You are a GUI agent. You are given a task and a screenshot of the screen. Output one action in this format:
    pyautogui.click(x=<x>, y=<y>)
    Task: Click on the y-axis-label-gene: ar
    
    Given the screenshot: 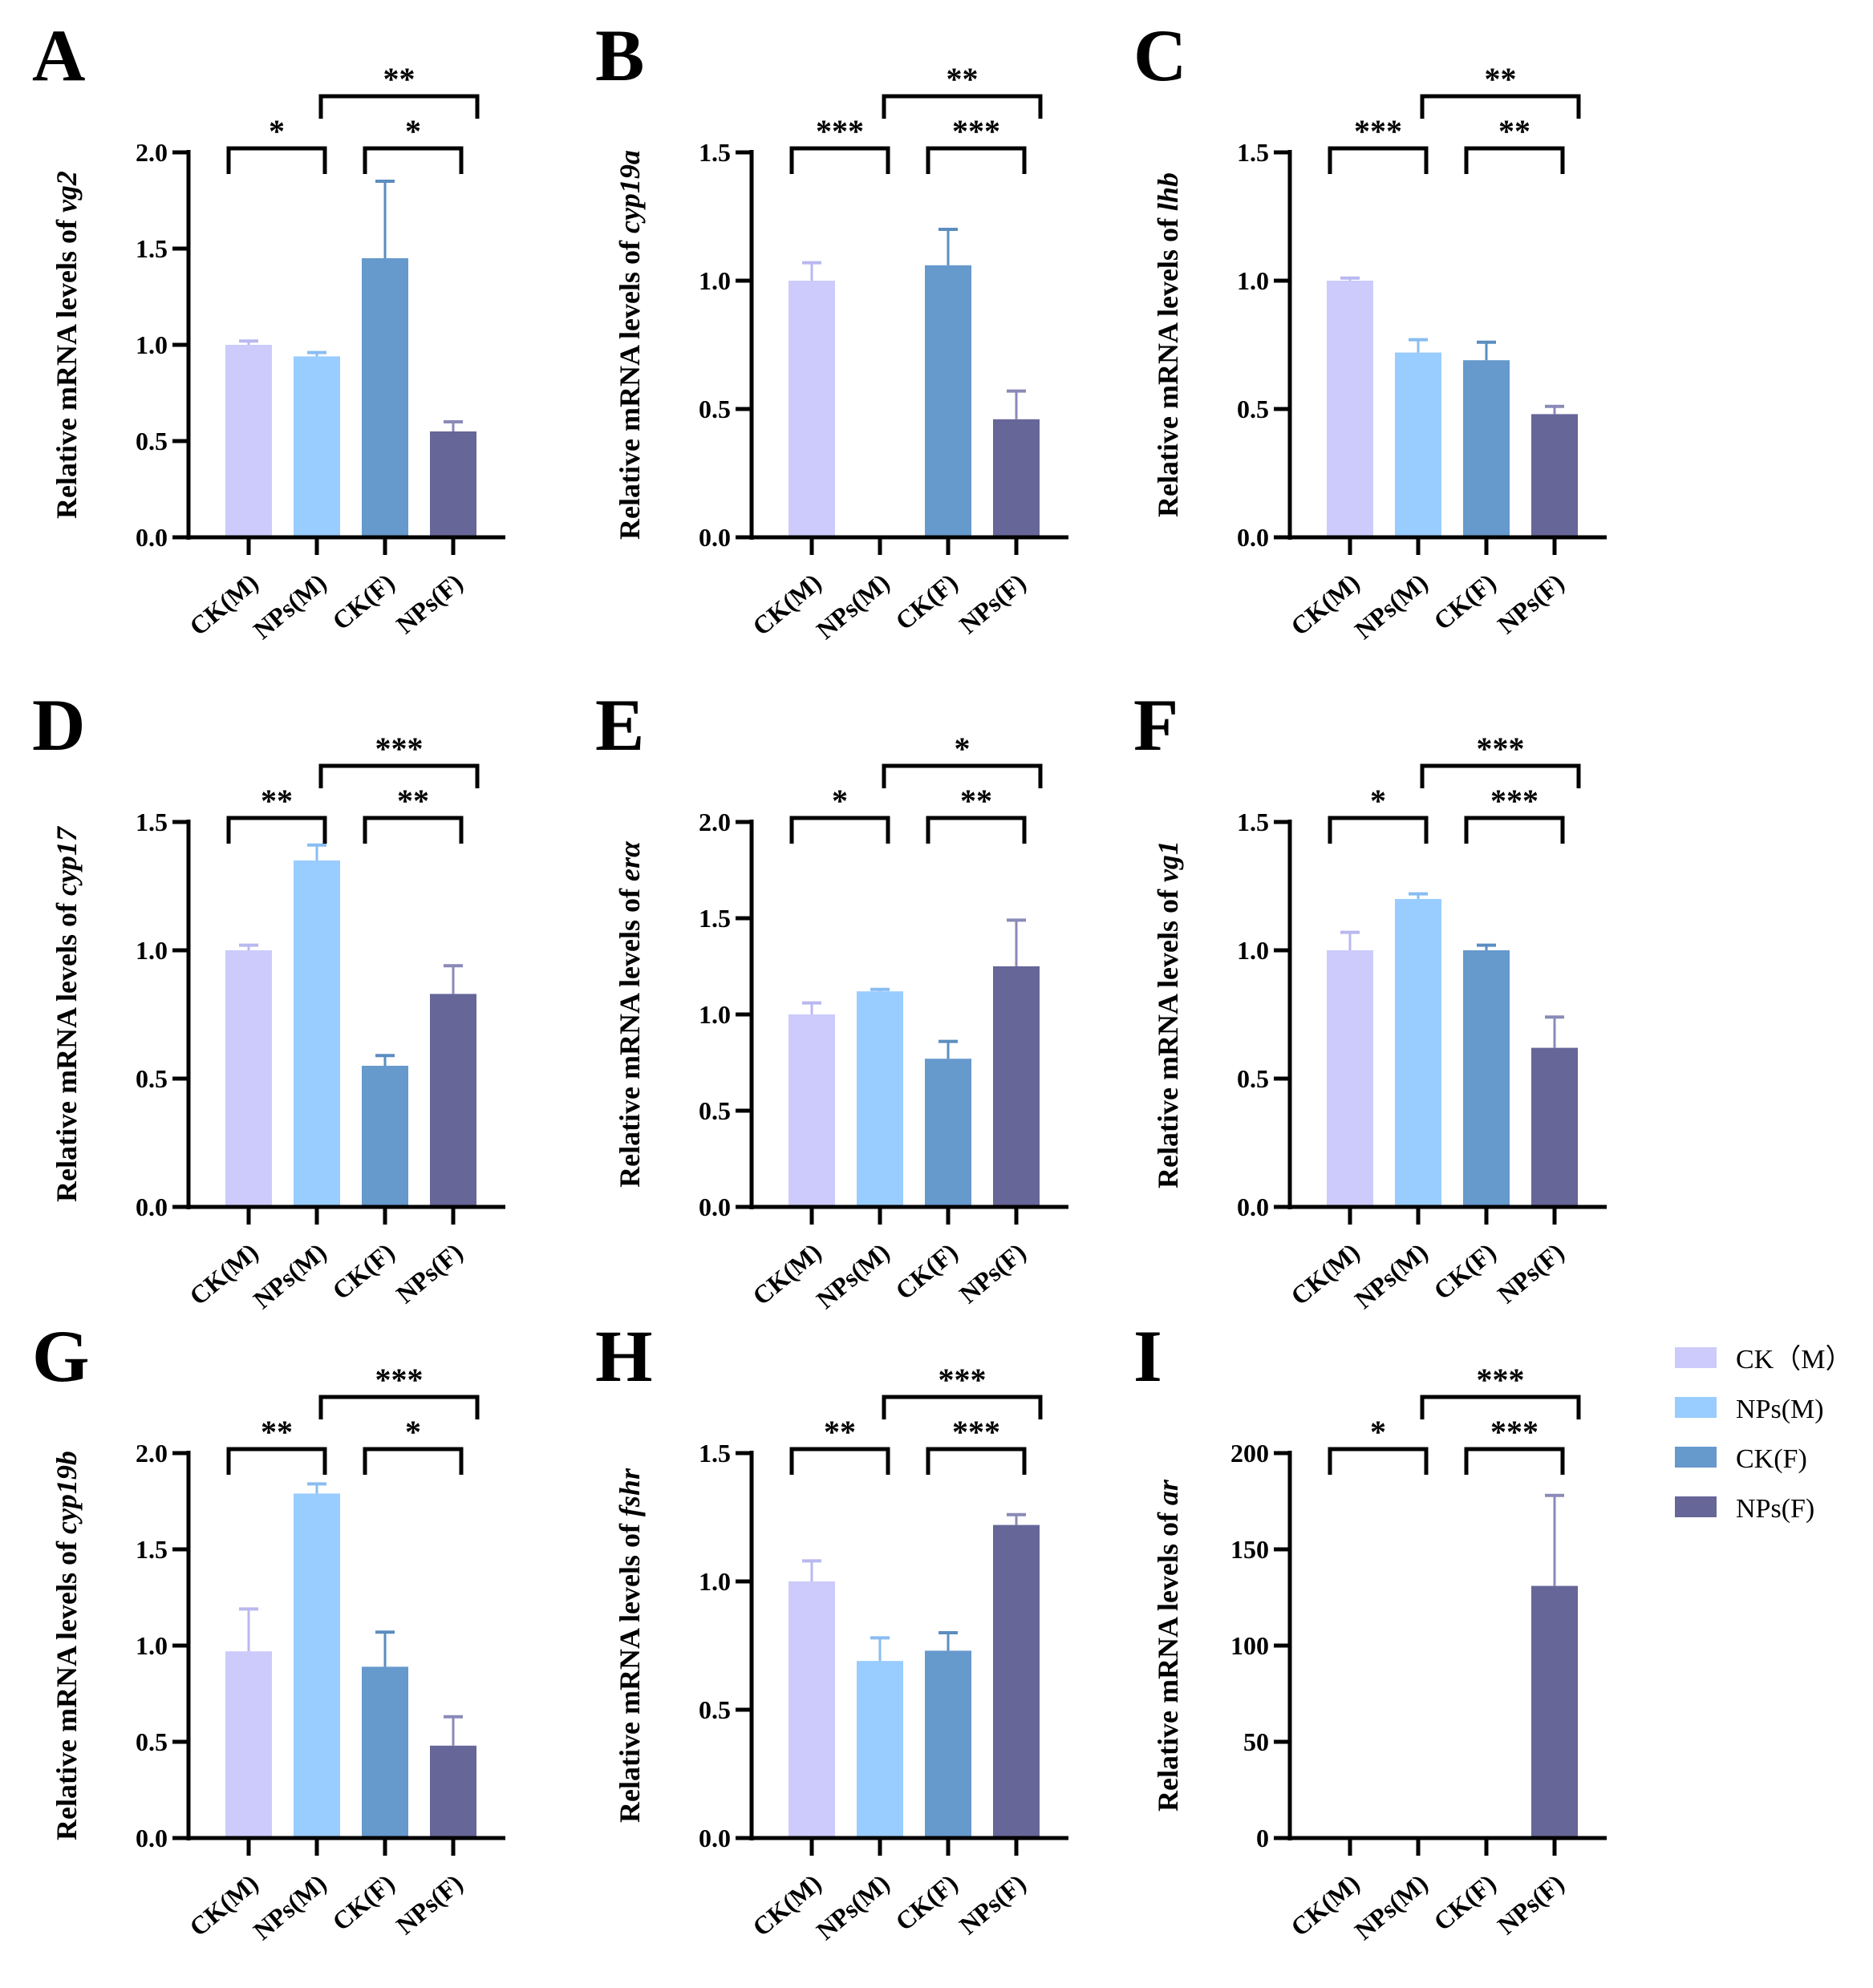 What is the action you would take?
    pyautogui.click(x=1168, y=1492)
    